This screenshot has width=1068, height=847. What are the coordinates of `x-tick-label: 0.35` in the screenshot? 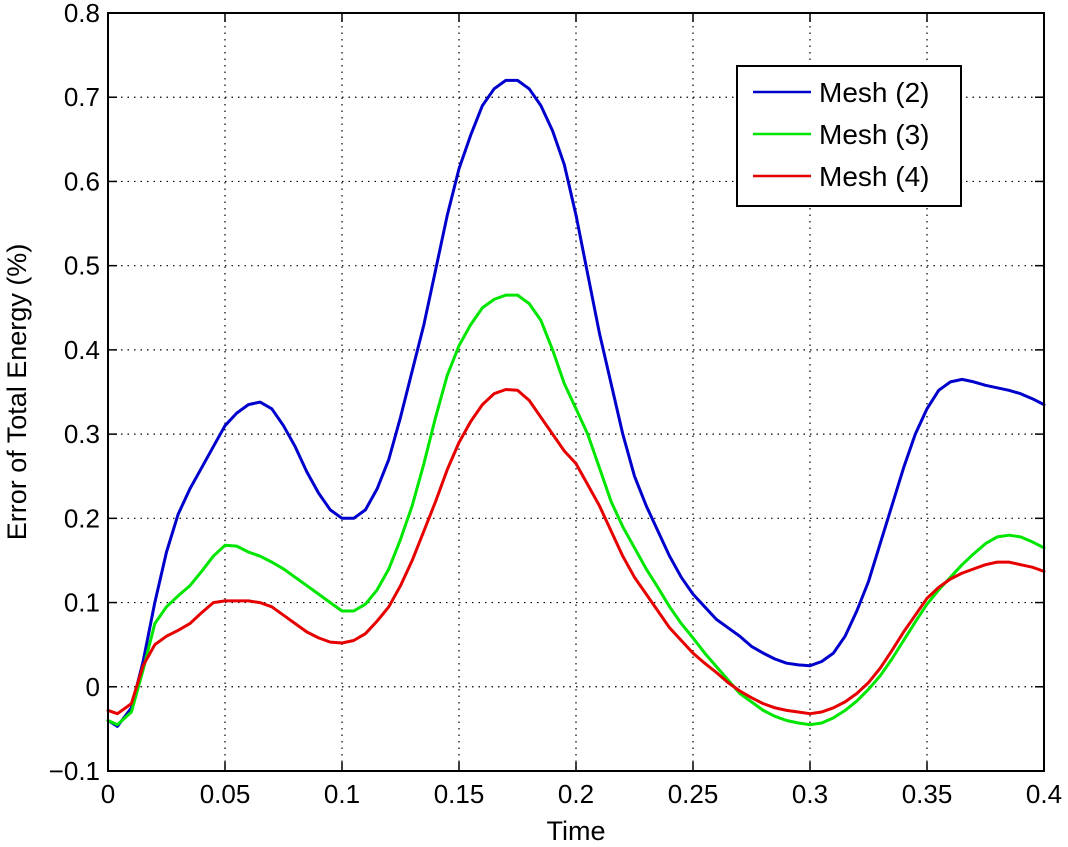 It's located at (927, 794).